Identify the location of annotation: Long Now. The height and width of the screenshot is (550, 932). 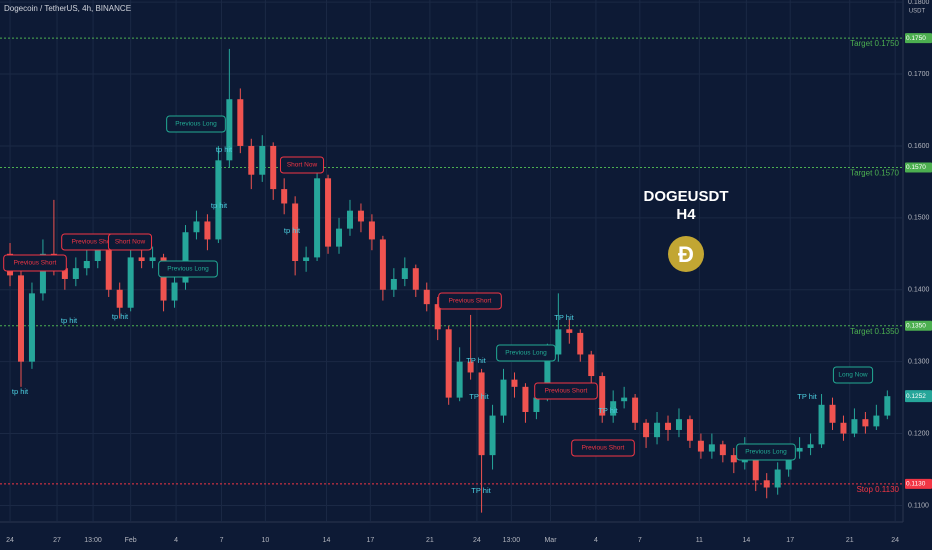
(853, 375).